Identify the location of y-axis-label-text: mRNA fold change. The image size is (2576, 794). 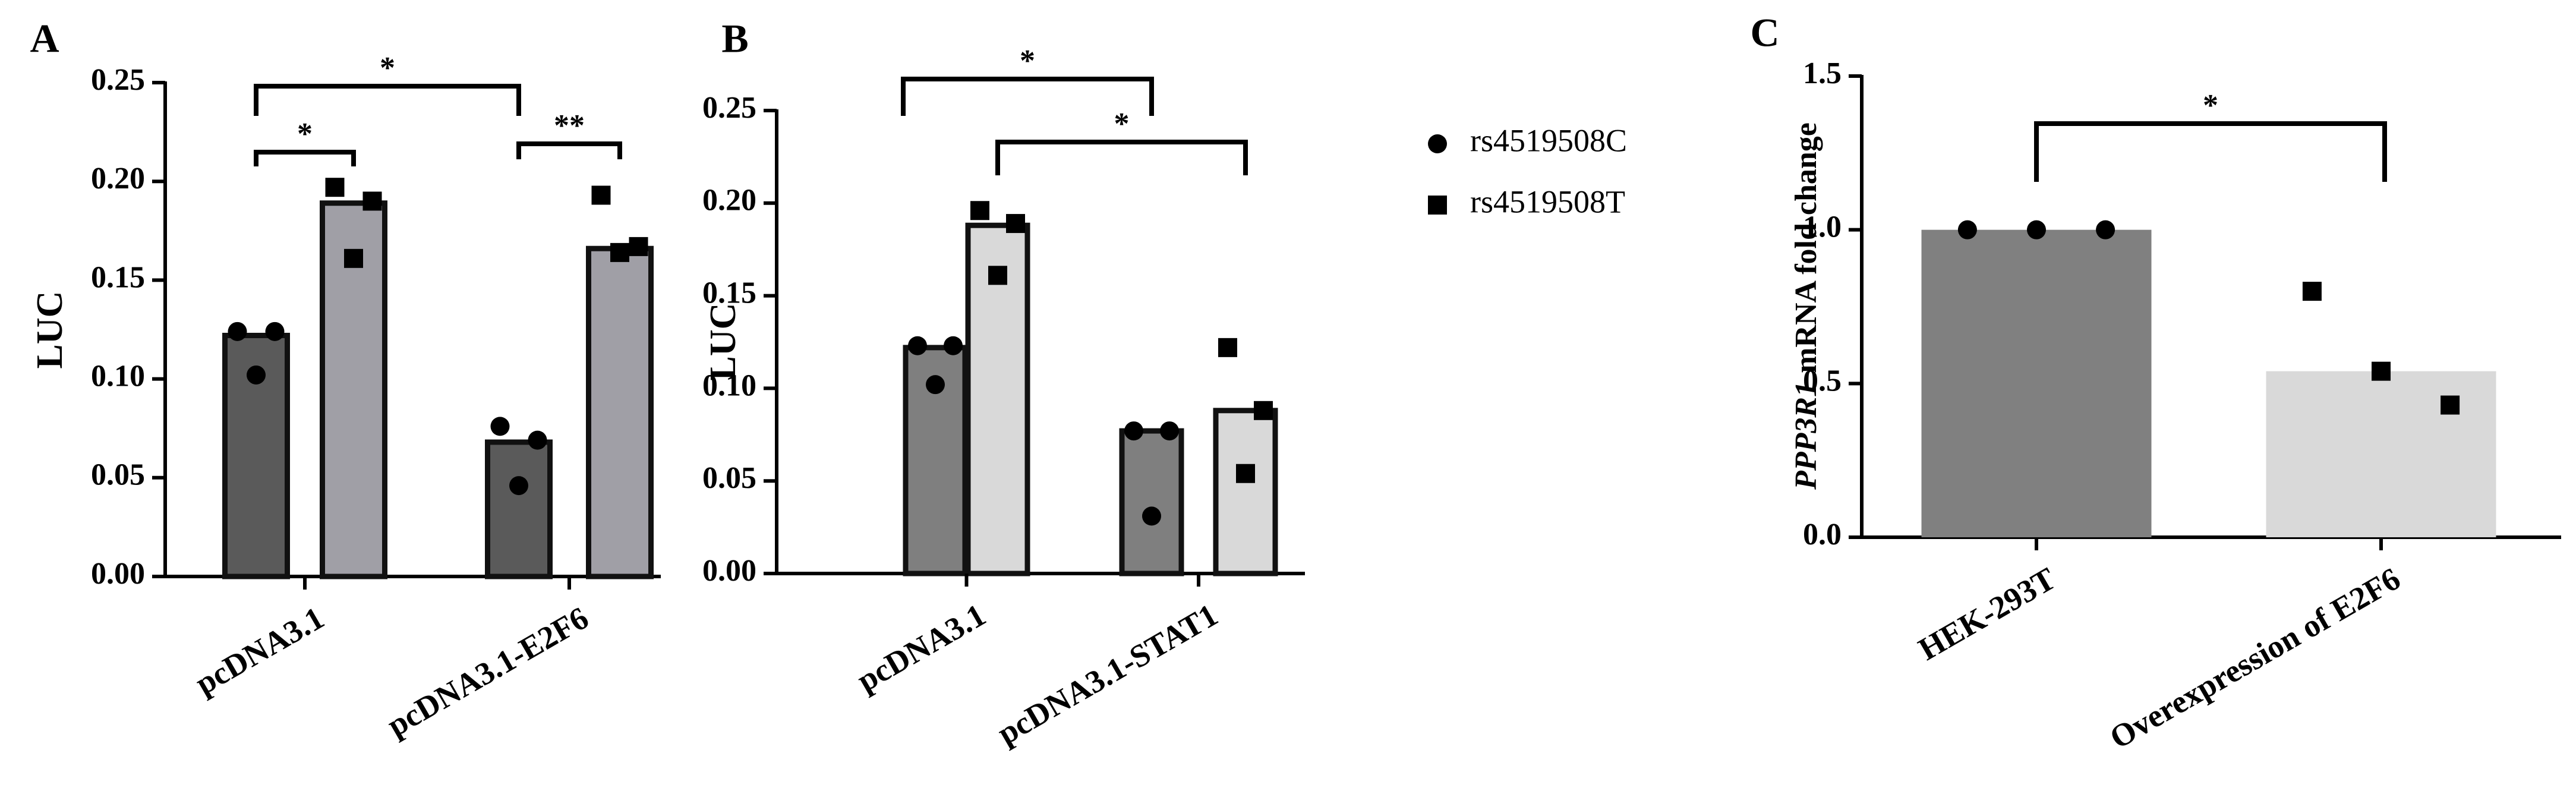
(1806, 248).